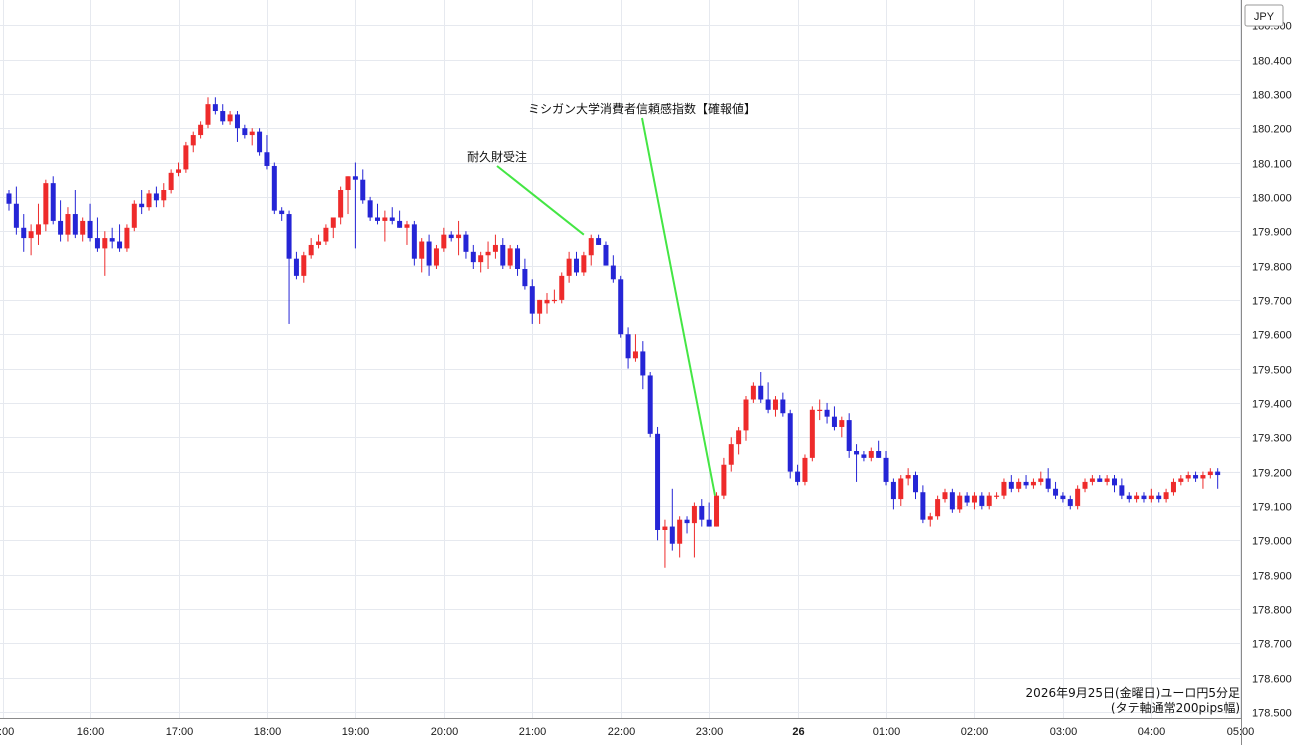  I want to click on x-tick-label: 03:00, so click(1064, 732).